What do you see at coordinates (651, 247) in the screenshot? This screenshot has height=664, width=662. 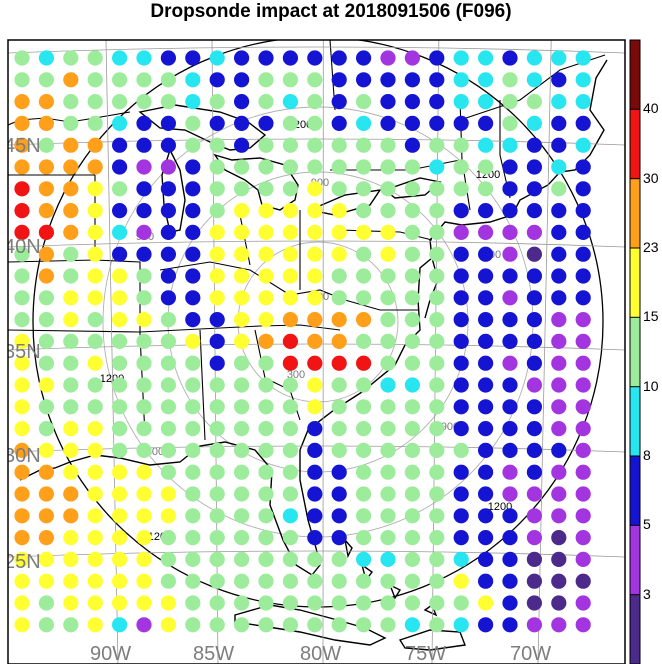 I see `colorbar-tick-label: 23` at bounding box center [651, 247].